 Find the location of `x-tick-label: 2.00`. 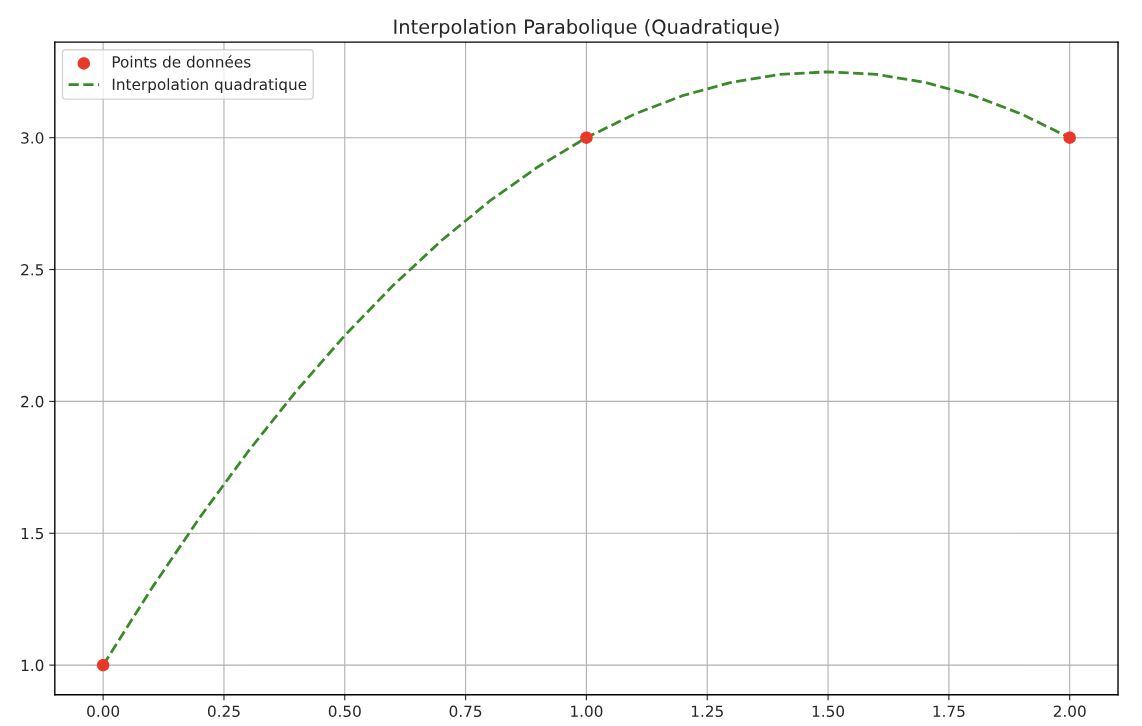

x-tick-label: 2.00 is located at coordinates (1069, 711).